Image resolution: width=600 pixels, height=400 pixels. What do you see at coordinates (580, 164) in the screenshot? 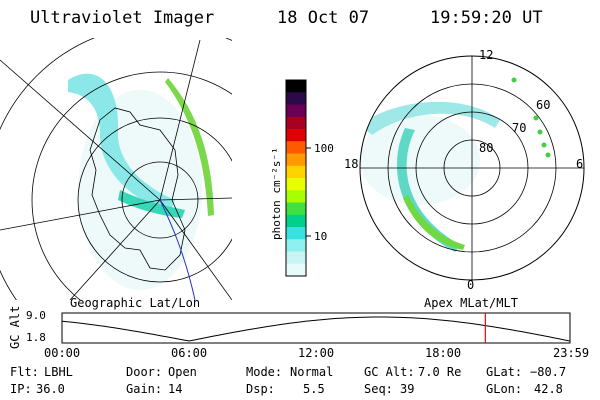
I see `mlt-label-6: 6` at bounding box center [580, 164].